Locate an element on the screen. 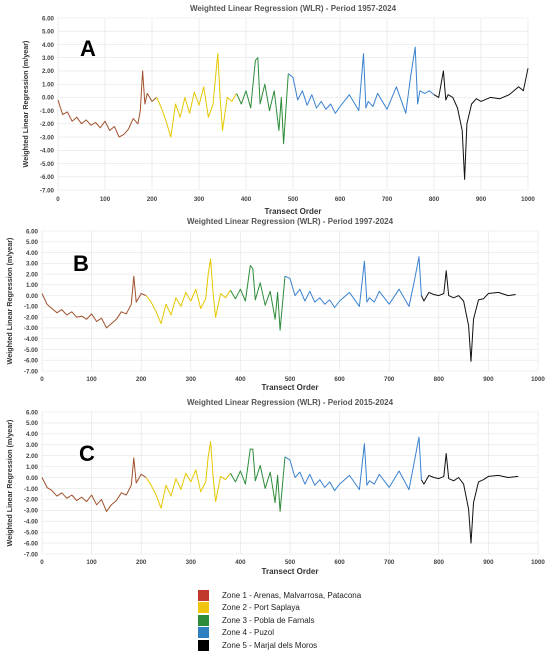 This screenshot has height=652, width=550. legend-item-zone-2: Zone 2 - Port Saplaya is located at coordinates (298, 608).